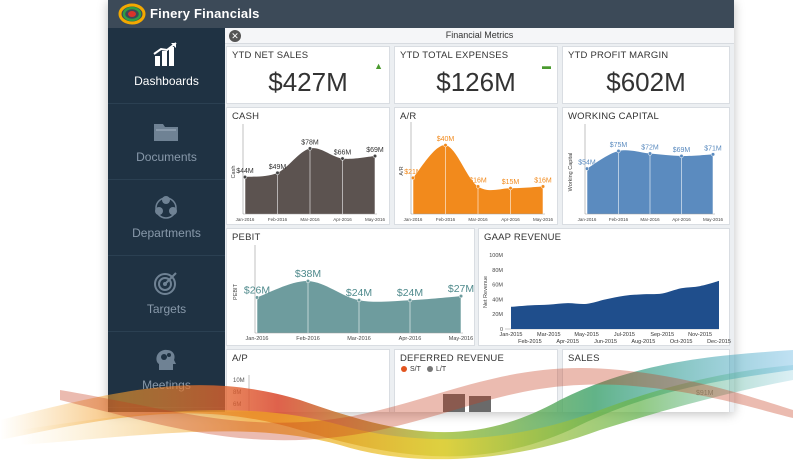 The height and width of the screenshot is (474, 793). What do you see at coordinates (446, 139) in the screenshot?
I see `data-label: $40M` at bounding box center [446, 139].